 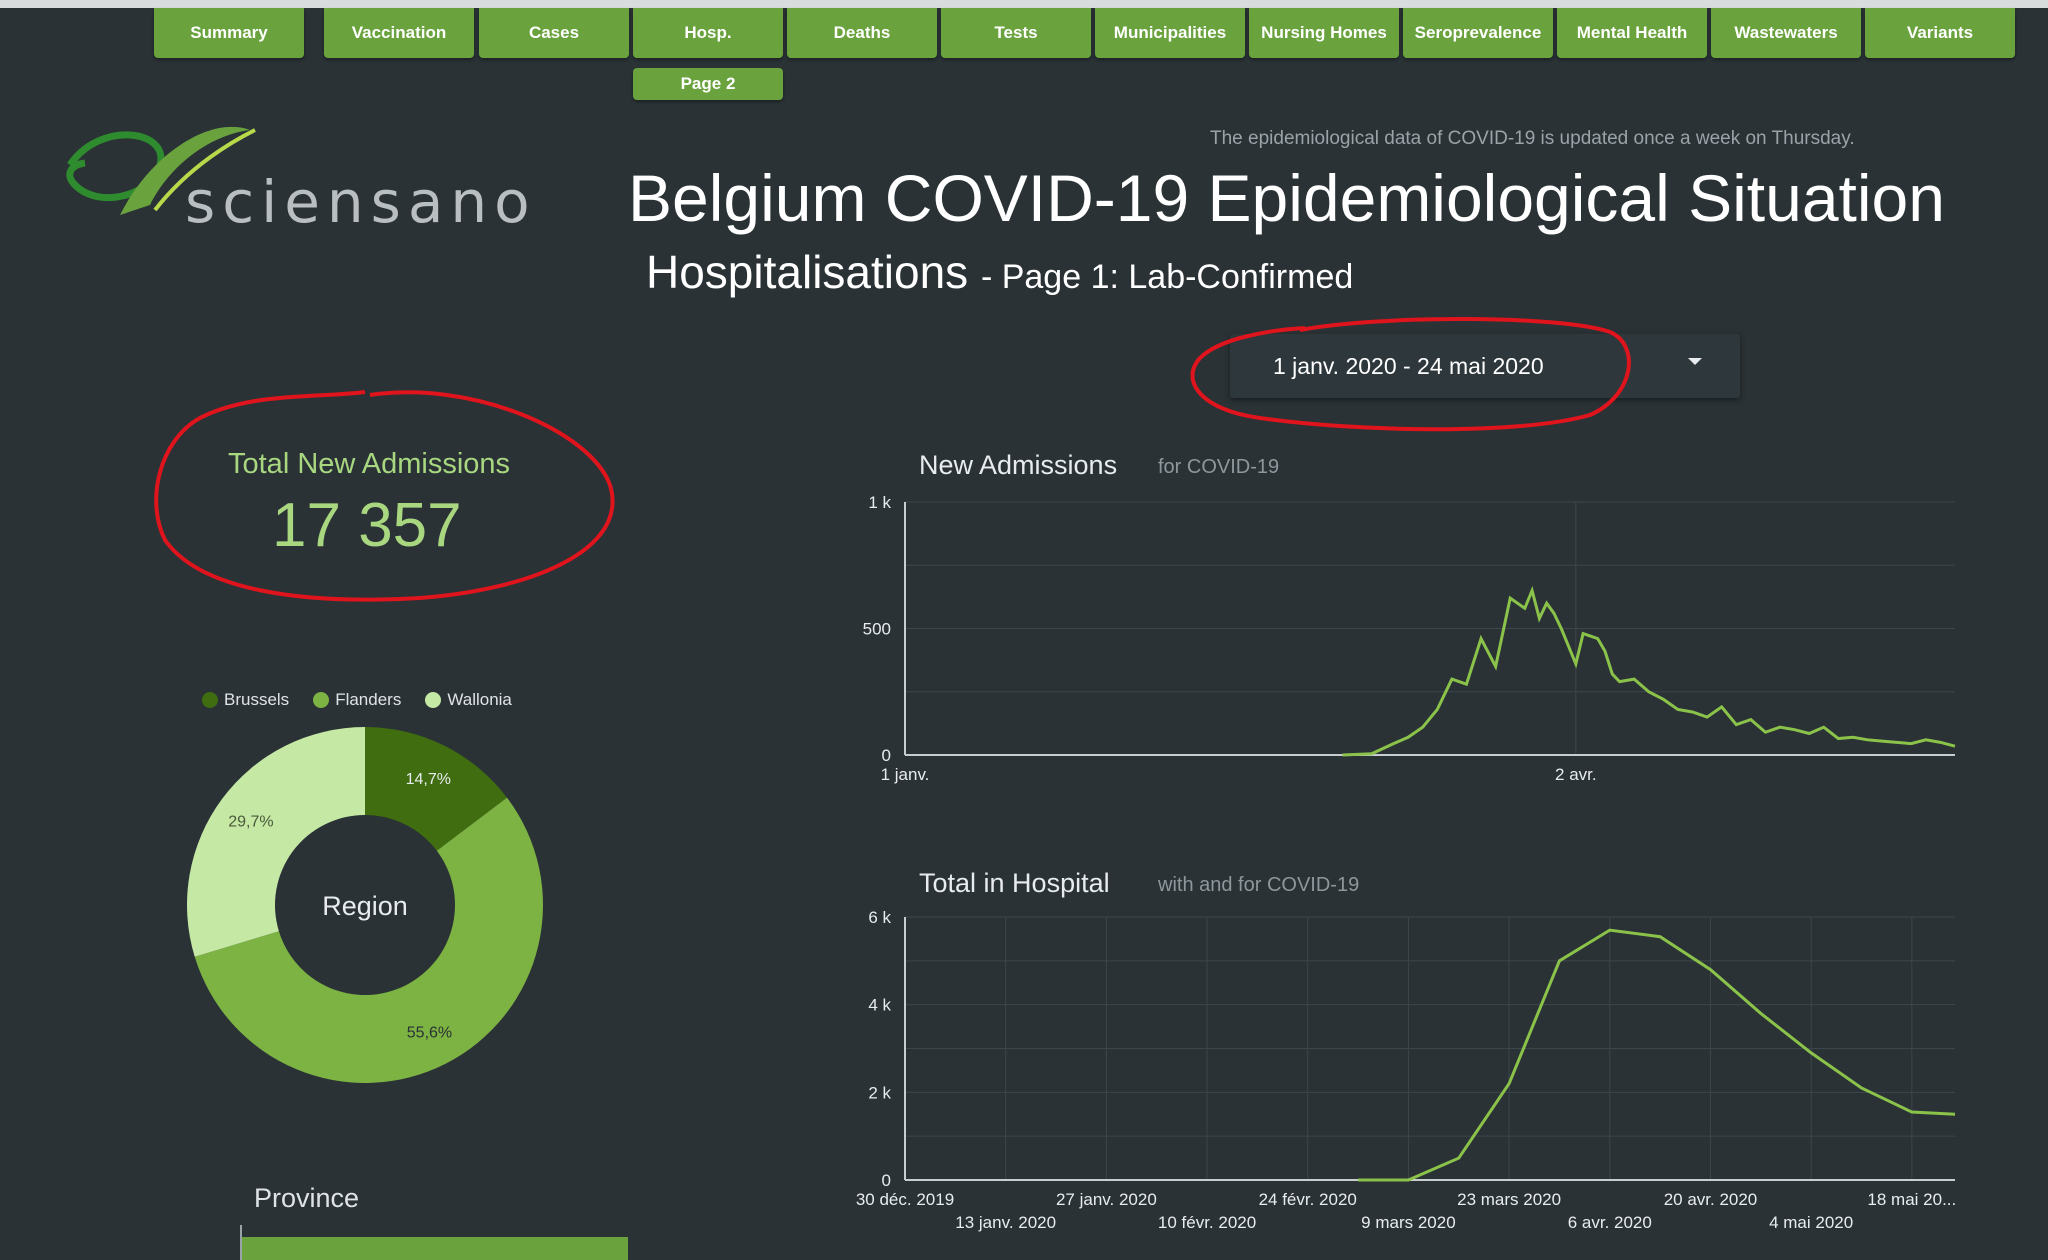 What do you see at coordinates (879, 502) in the screenshot?
I see `y-tick-label: 1 k` at bounding box center [879, 502].